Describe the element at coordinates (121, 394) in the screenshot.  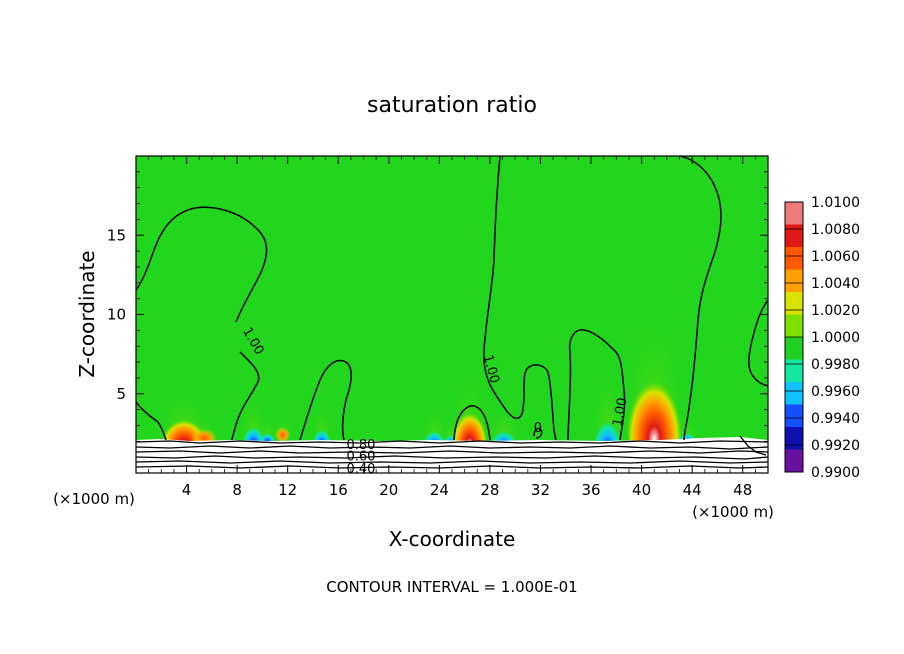
I see `y-tick-label-0: 5` at that location.